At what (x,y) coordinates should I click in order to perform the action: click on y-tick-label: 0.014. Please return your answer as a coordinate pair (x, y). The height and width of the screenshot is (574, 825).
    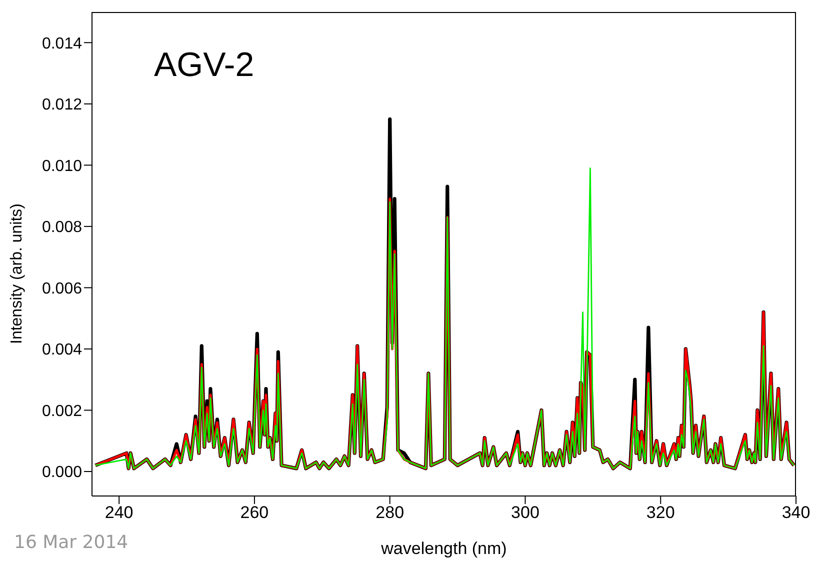
    Looking at the image, I should click on (62, 43).